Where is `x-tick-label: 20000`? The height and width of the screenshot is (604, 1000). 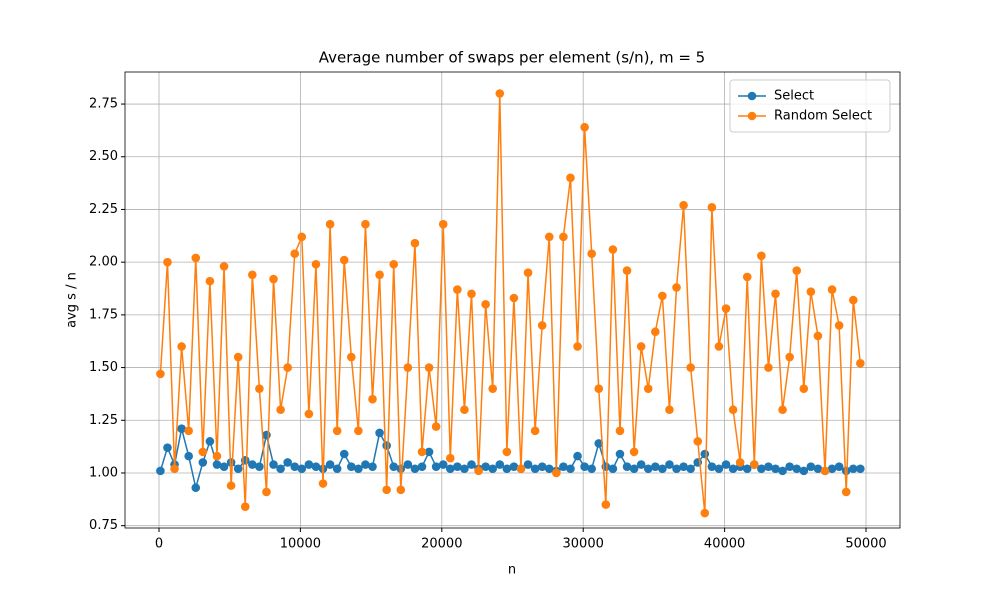 x-tick-label: 20000 is located at coordinates (441, 544).